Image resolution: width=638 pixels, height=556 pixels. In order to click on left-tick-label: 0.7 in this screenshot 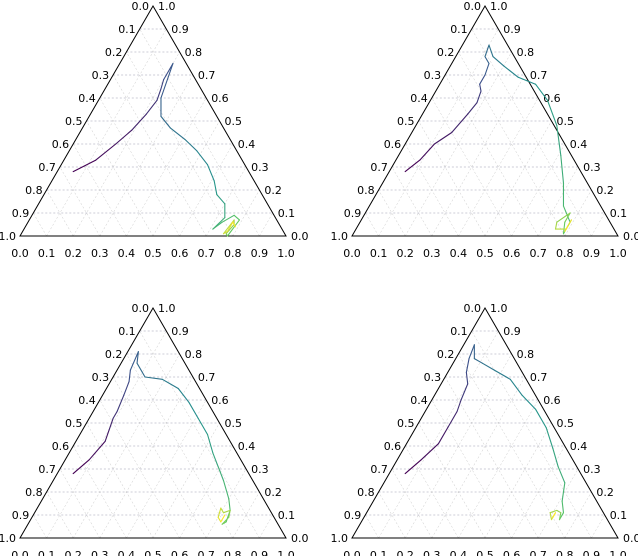, I will do `click(47, 167)`.